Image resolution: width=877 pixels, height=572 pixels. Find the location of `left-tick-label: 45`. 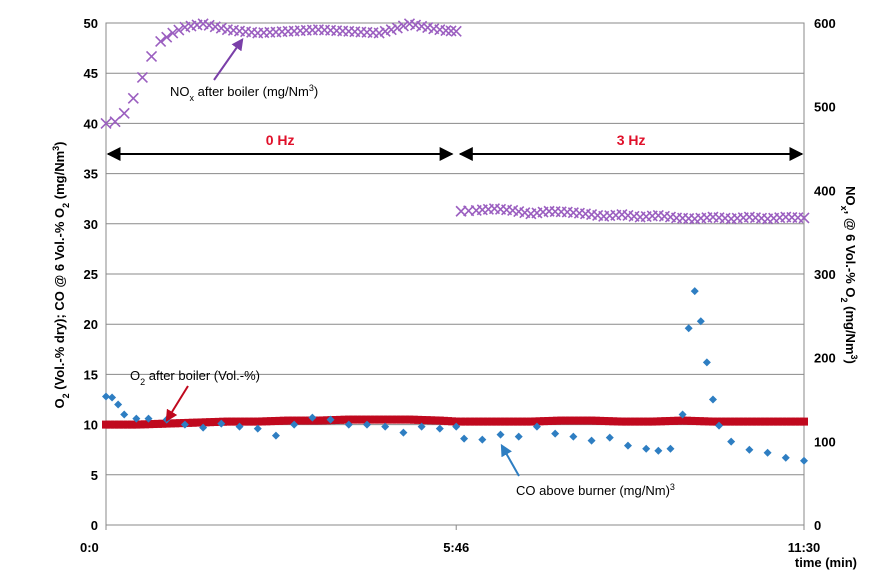

left-tick-label: 45 is located at coordinates (91, 73).